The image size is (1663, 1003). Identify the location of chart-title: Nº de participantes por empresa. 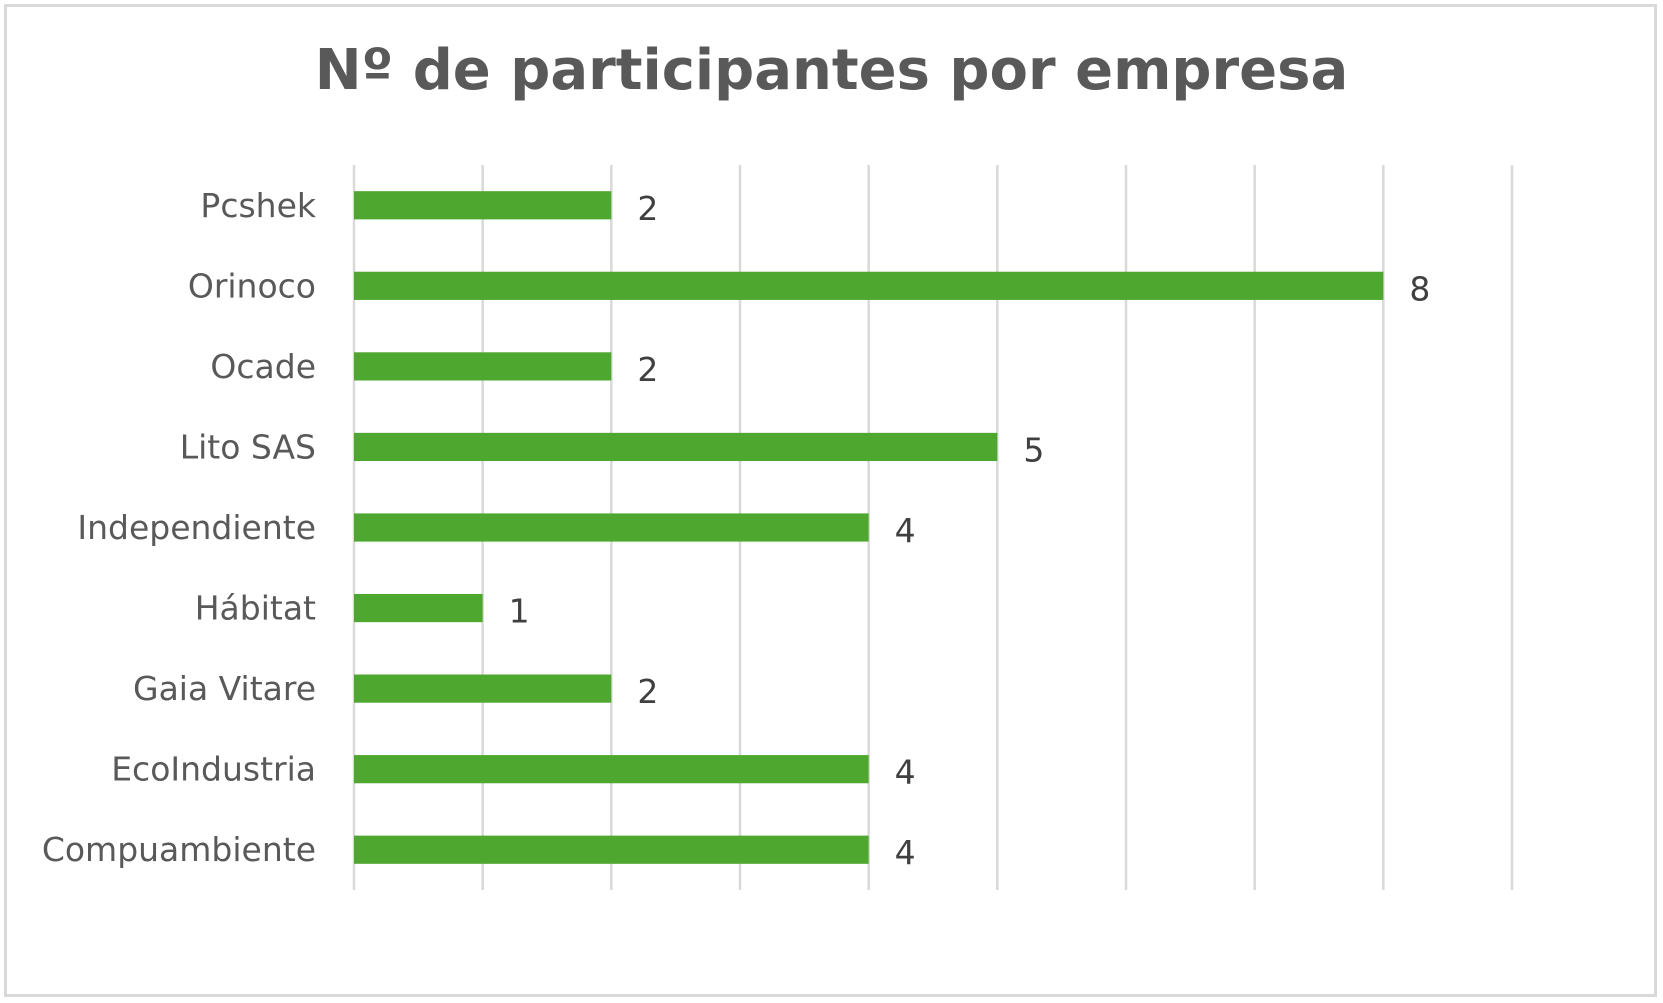
(831, 70).